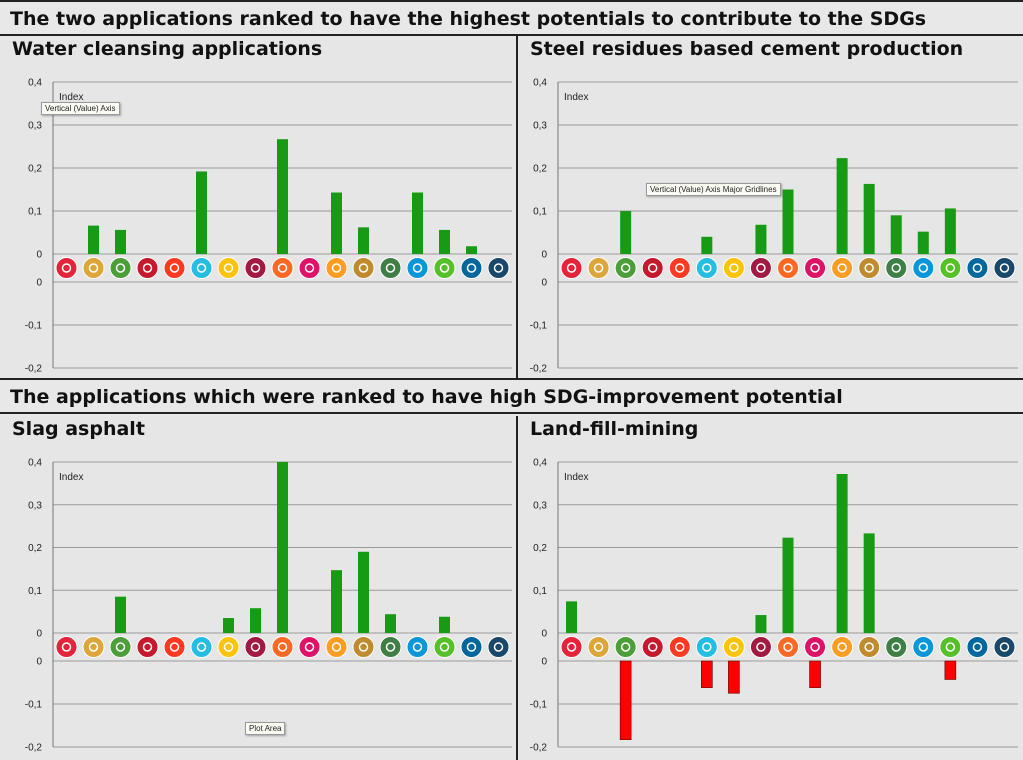  What do you see at coordinates (761, 624) in the screenshot?
I see `bar-sdg8` at bounding box center [761, 624].